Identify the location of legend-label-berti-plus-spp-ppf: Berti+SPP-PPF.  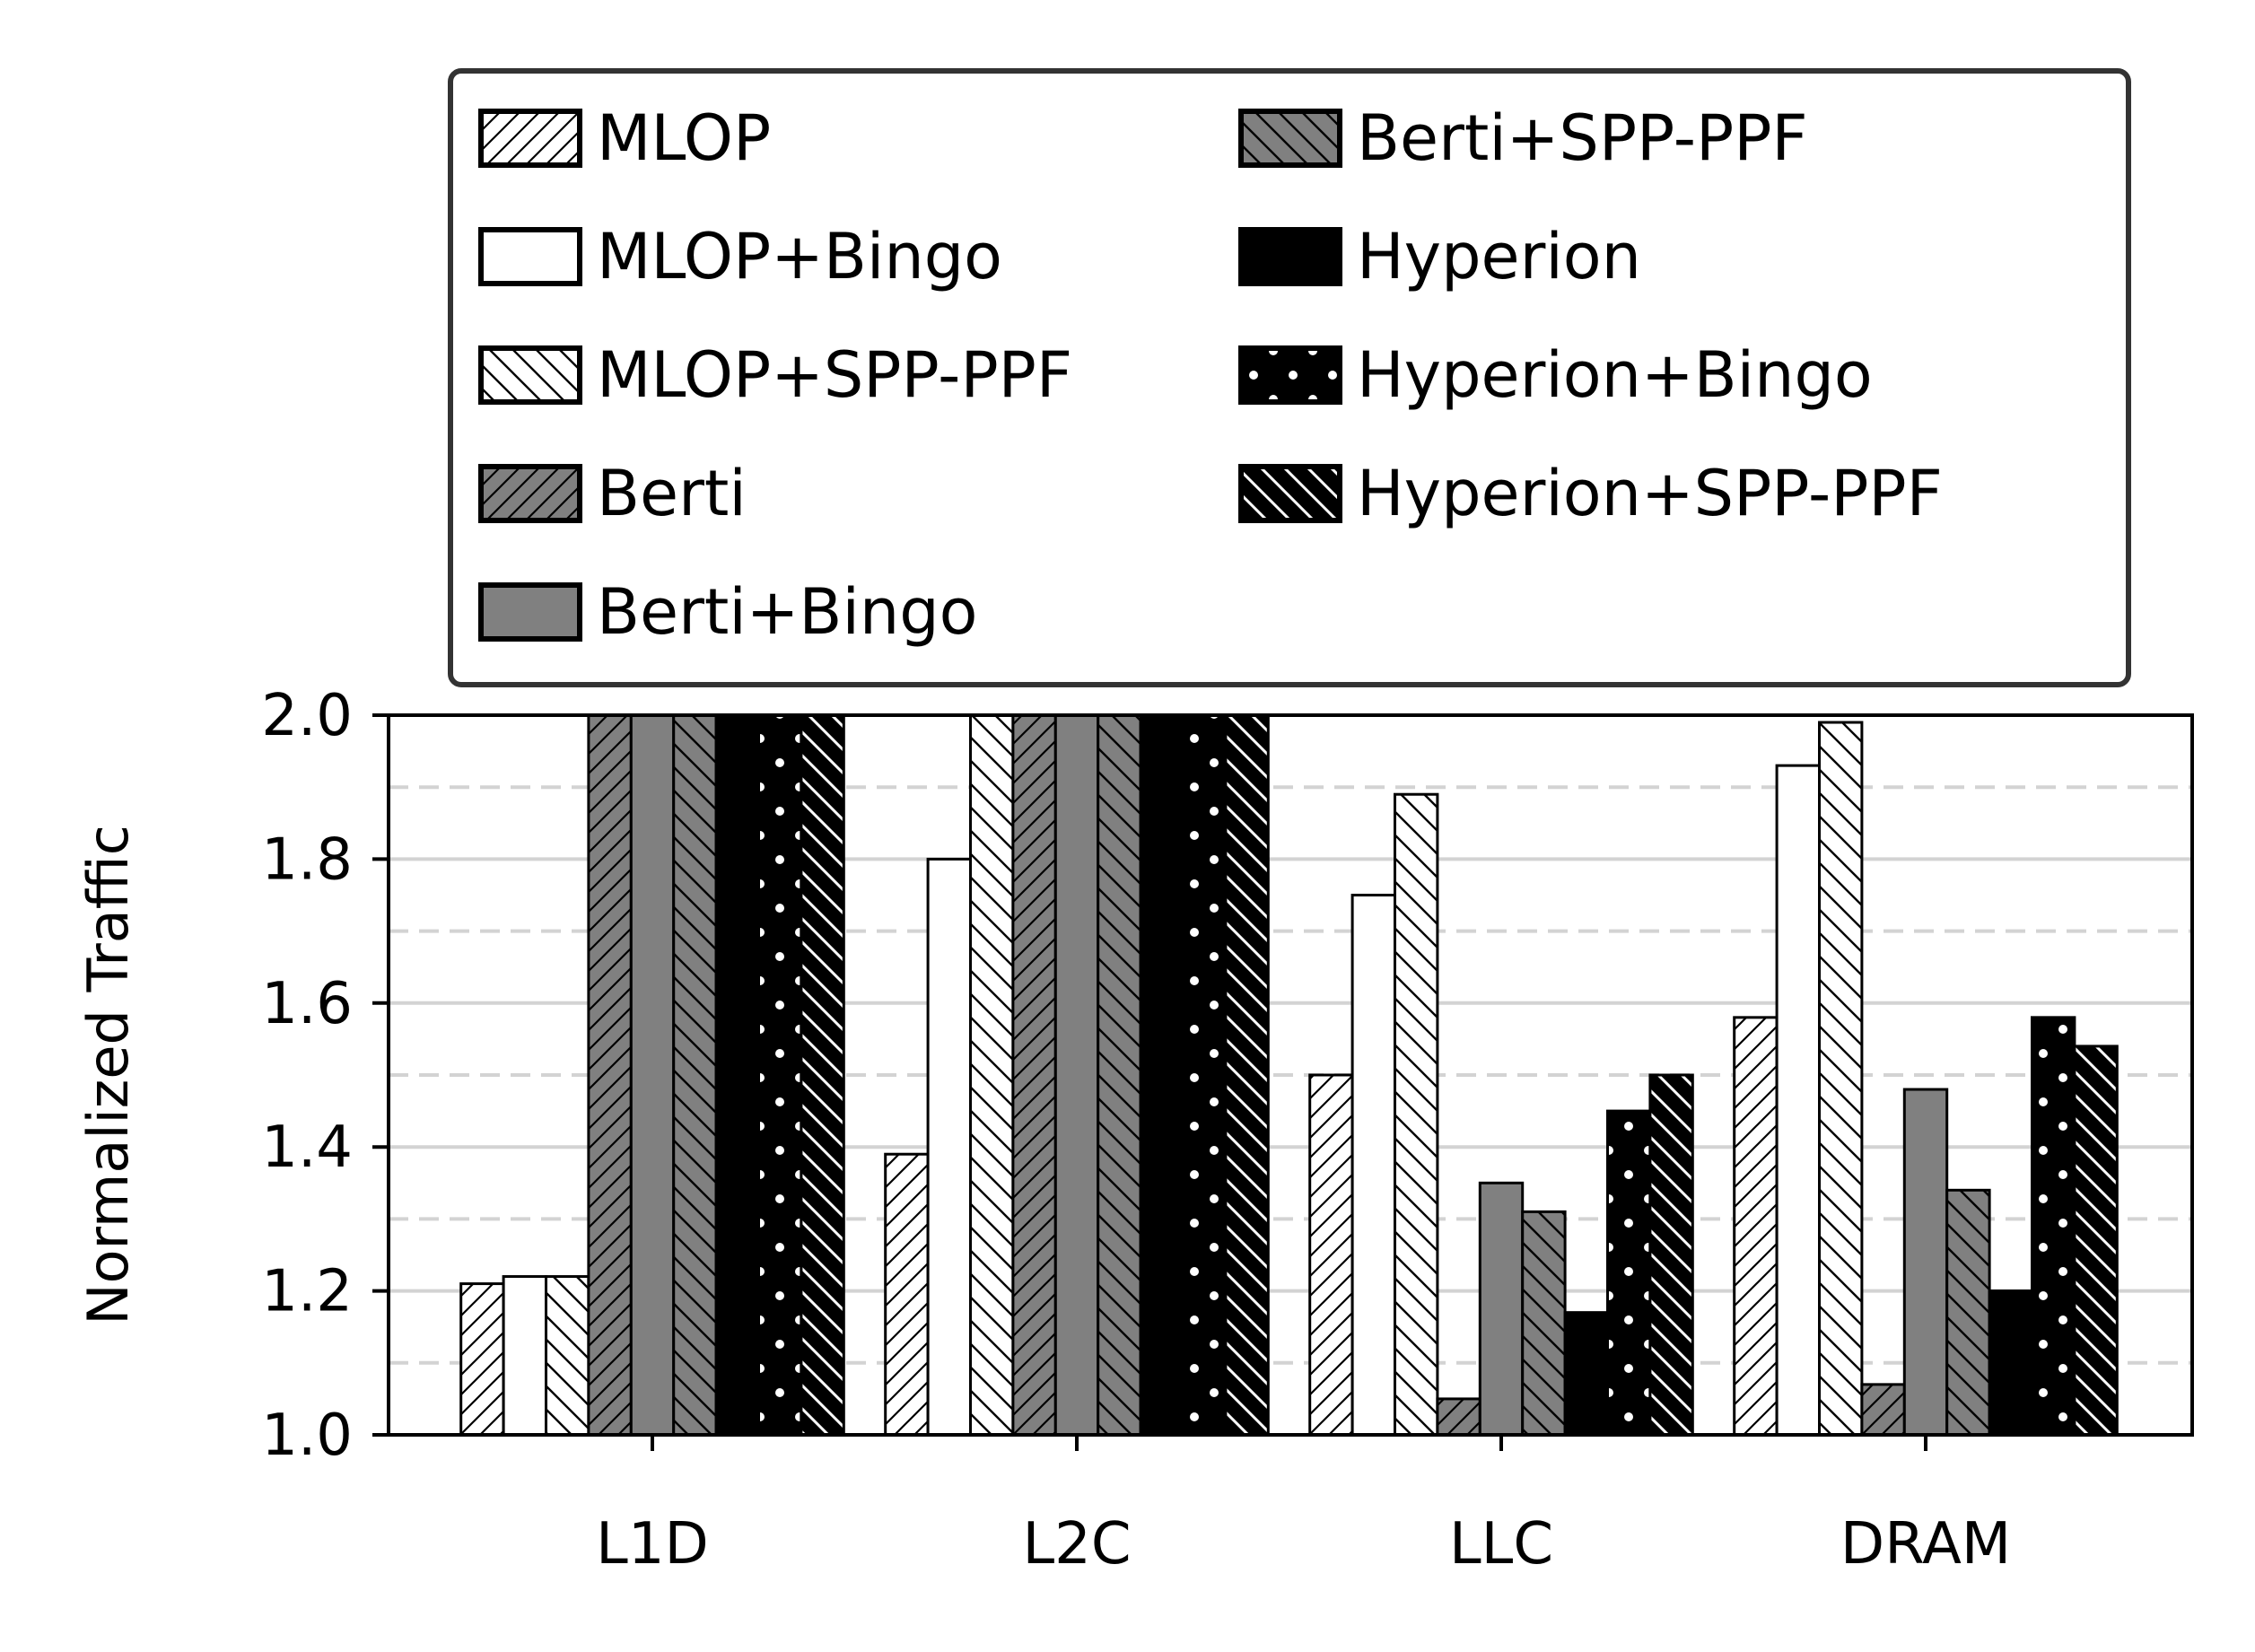
(1583, 138).